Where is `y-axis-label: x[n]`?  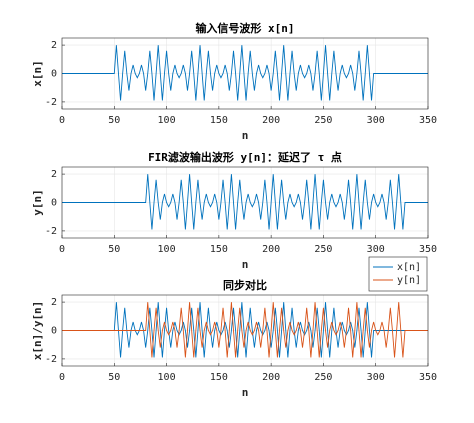 y-axis-label: x[n] is located at coordinates (37, 73).